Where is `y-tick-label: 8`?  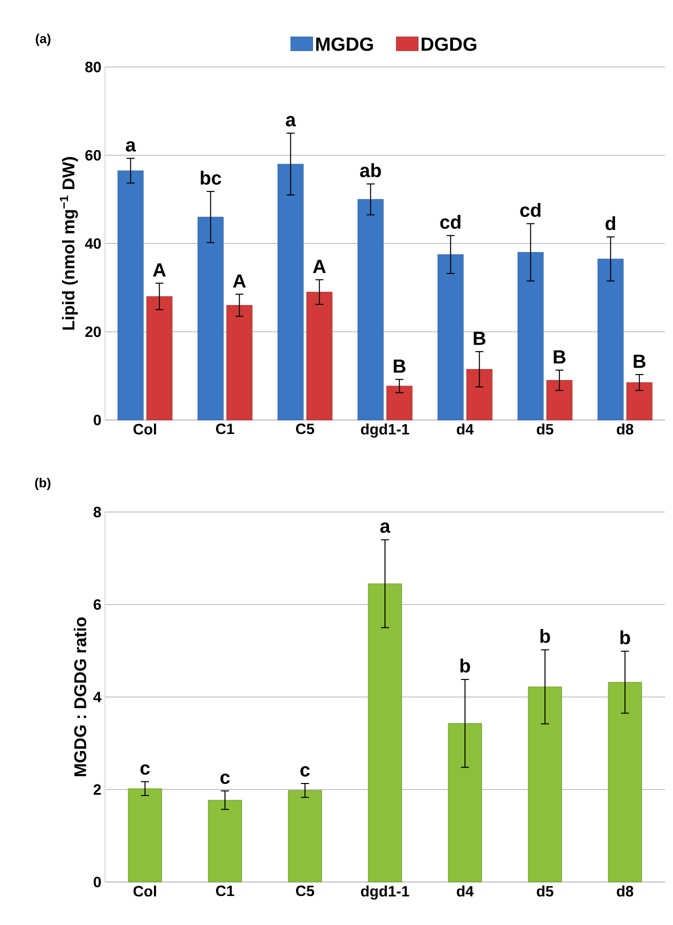 y-tick-label: 8 is located at coordinates (97, 512).